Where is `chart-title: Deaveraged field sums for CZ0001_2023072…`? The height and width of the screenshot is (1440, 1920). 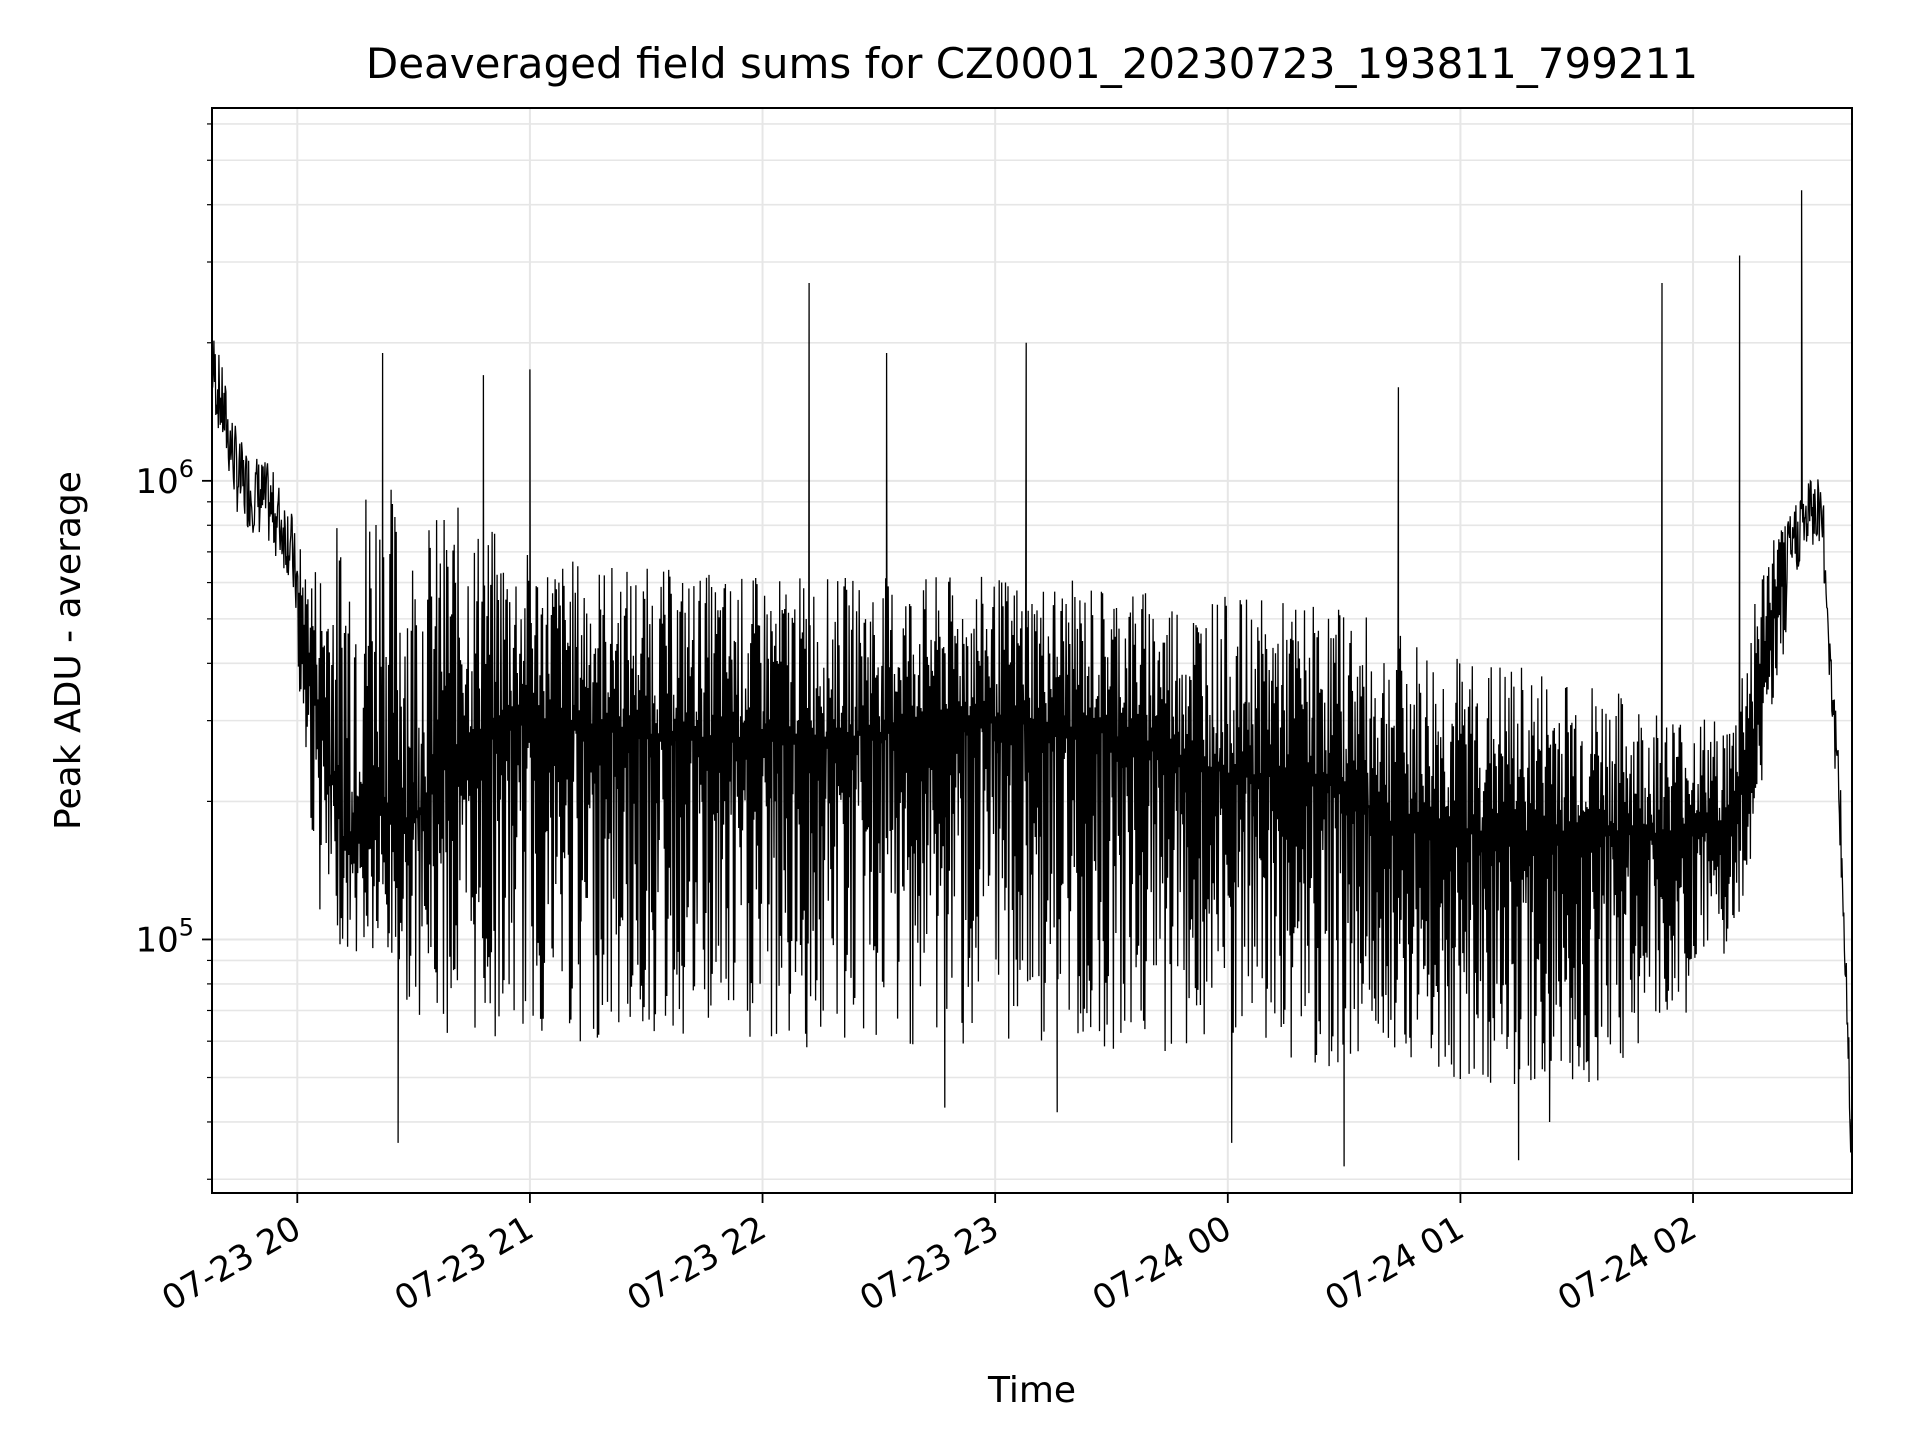 chart-title: Deaveraged field sums for CZ0001_2023072… is located at coordinates (1032, 63).